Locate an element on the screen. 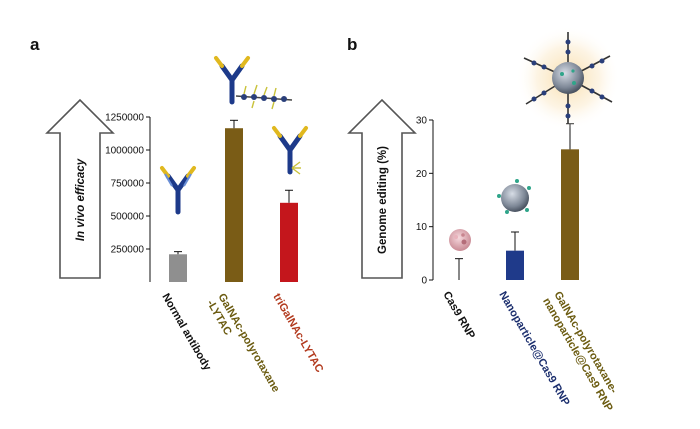  panel-a-ylabel: In vivo efficacy is located at coordinates (81, 199).